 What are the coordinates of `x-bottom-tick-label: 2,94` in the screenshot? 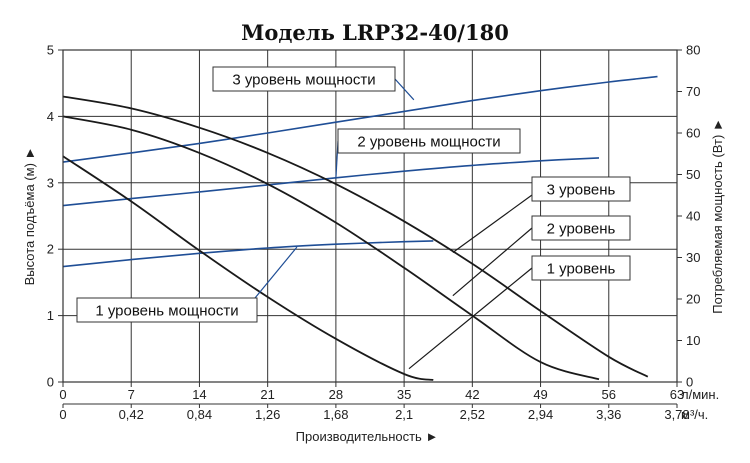 It's located at (540, 414).